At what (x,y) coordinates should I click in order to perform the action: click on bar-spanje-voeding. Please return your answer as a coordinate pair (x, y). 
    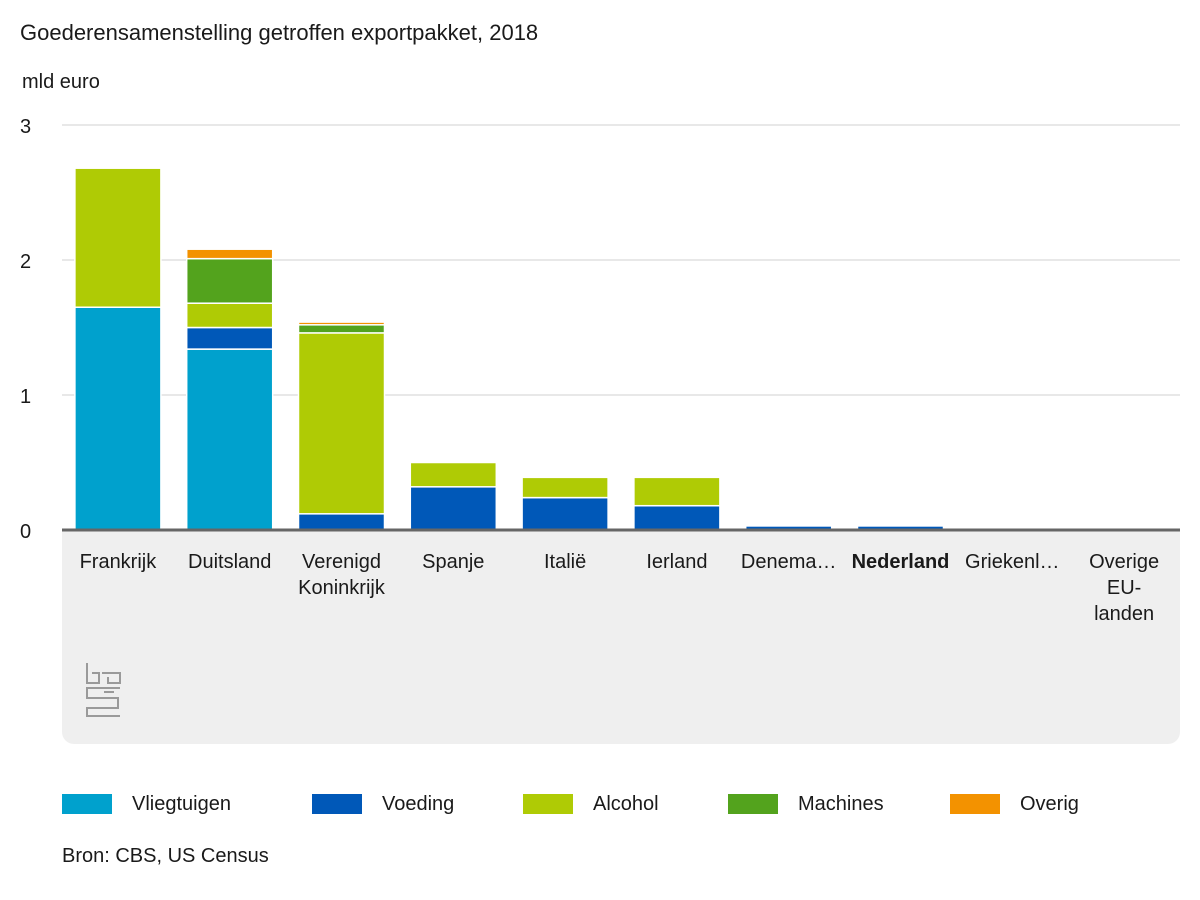
    Looking at the image, I should click on (453, 508).